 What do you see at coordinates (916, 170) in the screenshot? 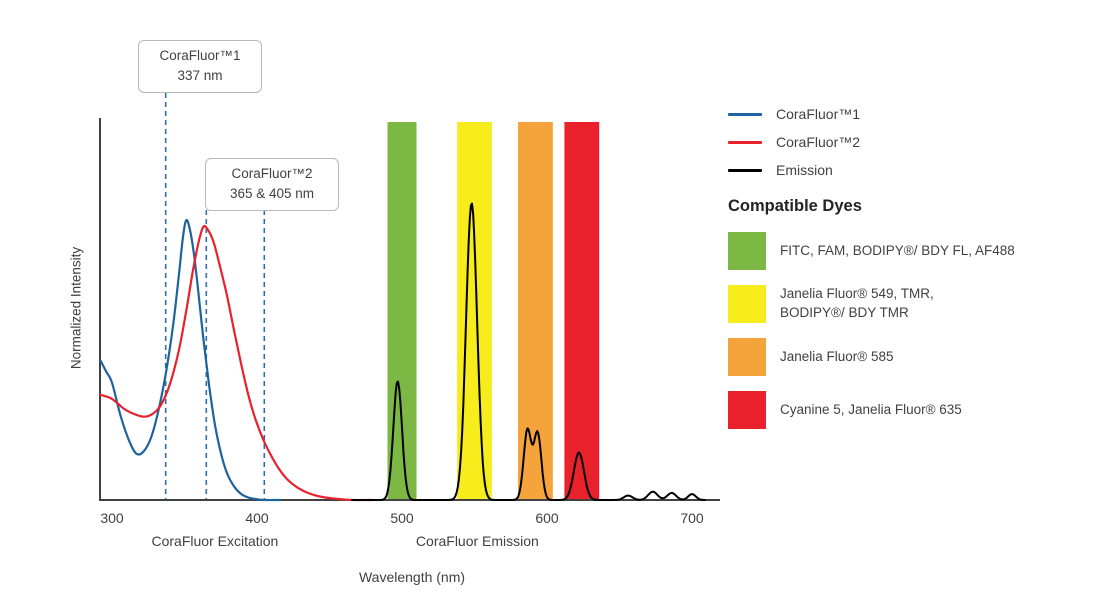
I see `legend-item-emission: Emission` at bounding box center [916, 170].